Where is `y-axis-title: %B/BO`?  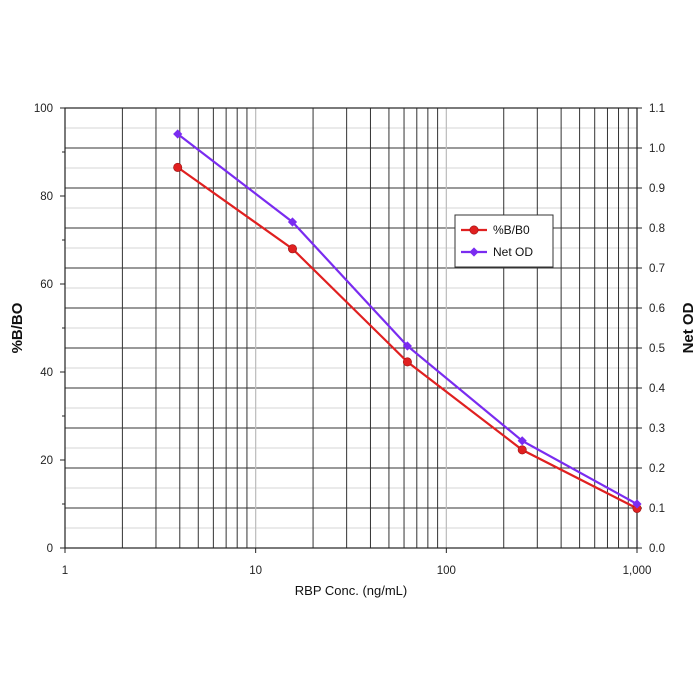 y-axis-title: %B/BO is located at coordinates (17, 327).